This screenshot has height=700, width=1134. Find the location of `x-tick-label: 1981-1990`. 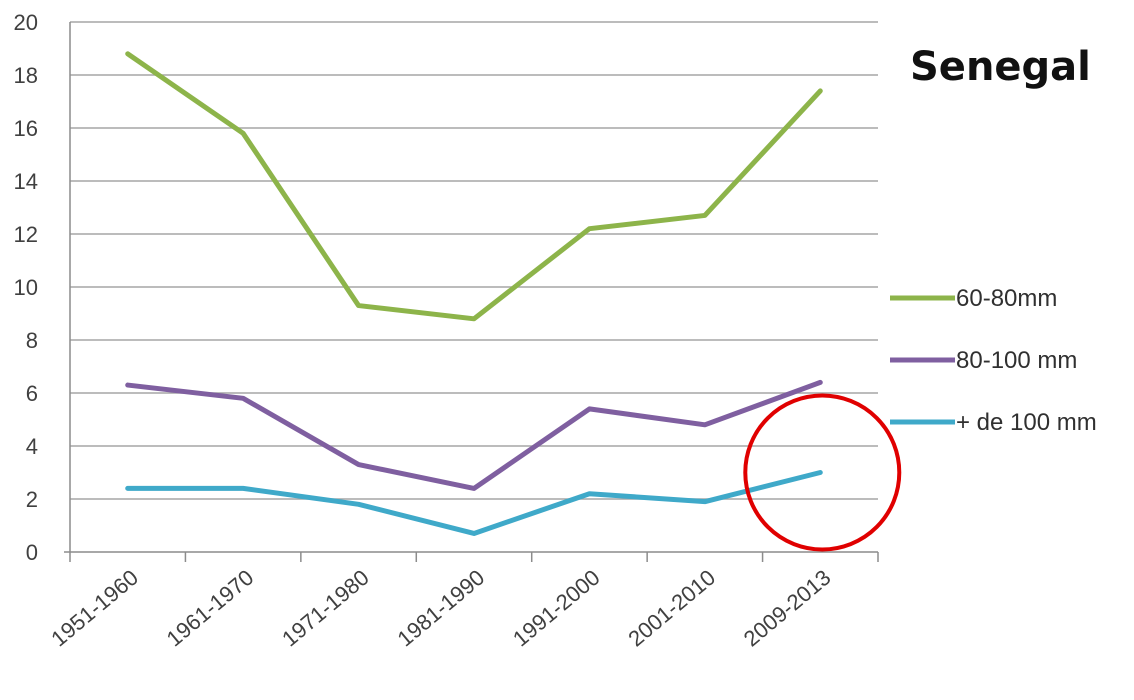

x-tick-label: 1981-1990 is located at coordinates (441, 608).